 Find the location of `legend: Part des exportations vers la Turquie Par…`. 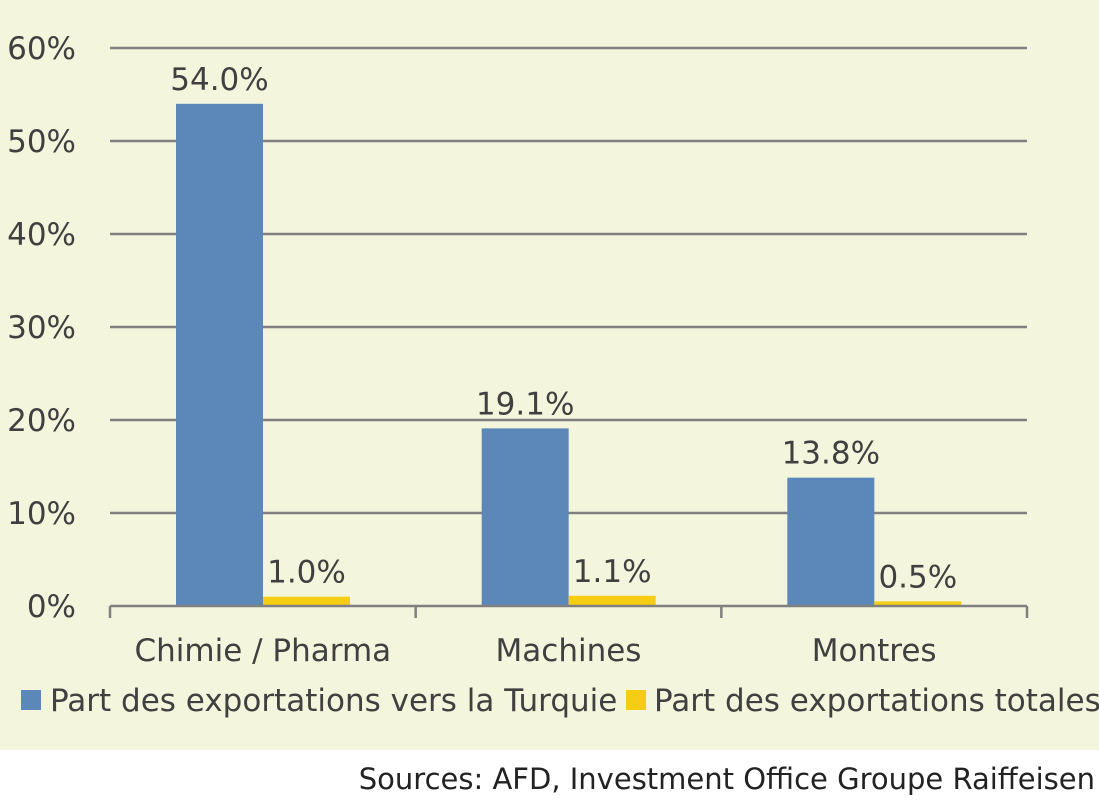

legend: Part des exportations vers la Turquie Par… is located at coordinates (560, 701).